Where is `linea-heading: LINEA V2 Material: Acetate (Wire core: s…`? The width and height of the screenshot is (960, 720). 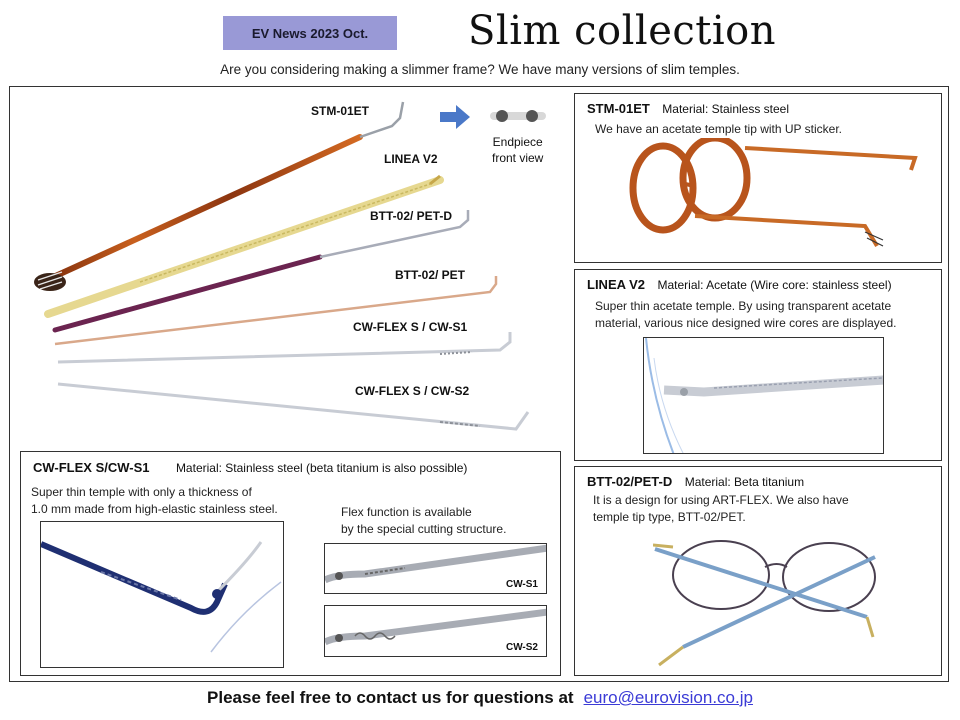 linea-heading: LINEA V2 Material: Acetate (Wire core: s… is located at coordinates (739, 285).